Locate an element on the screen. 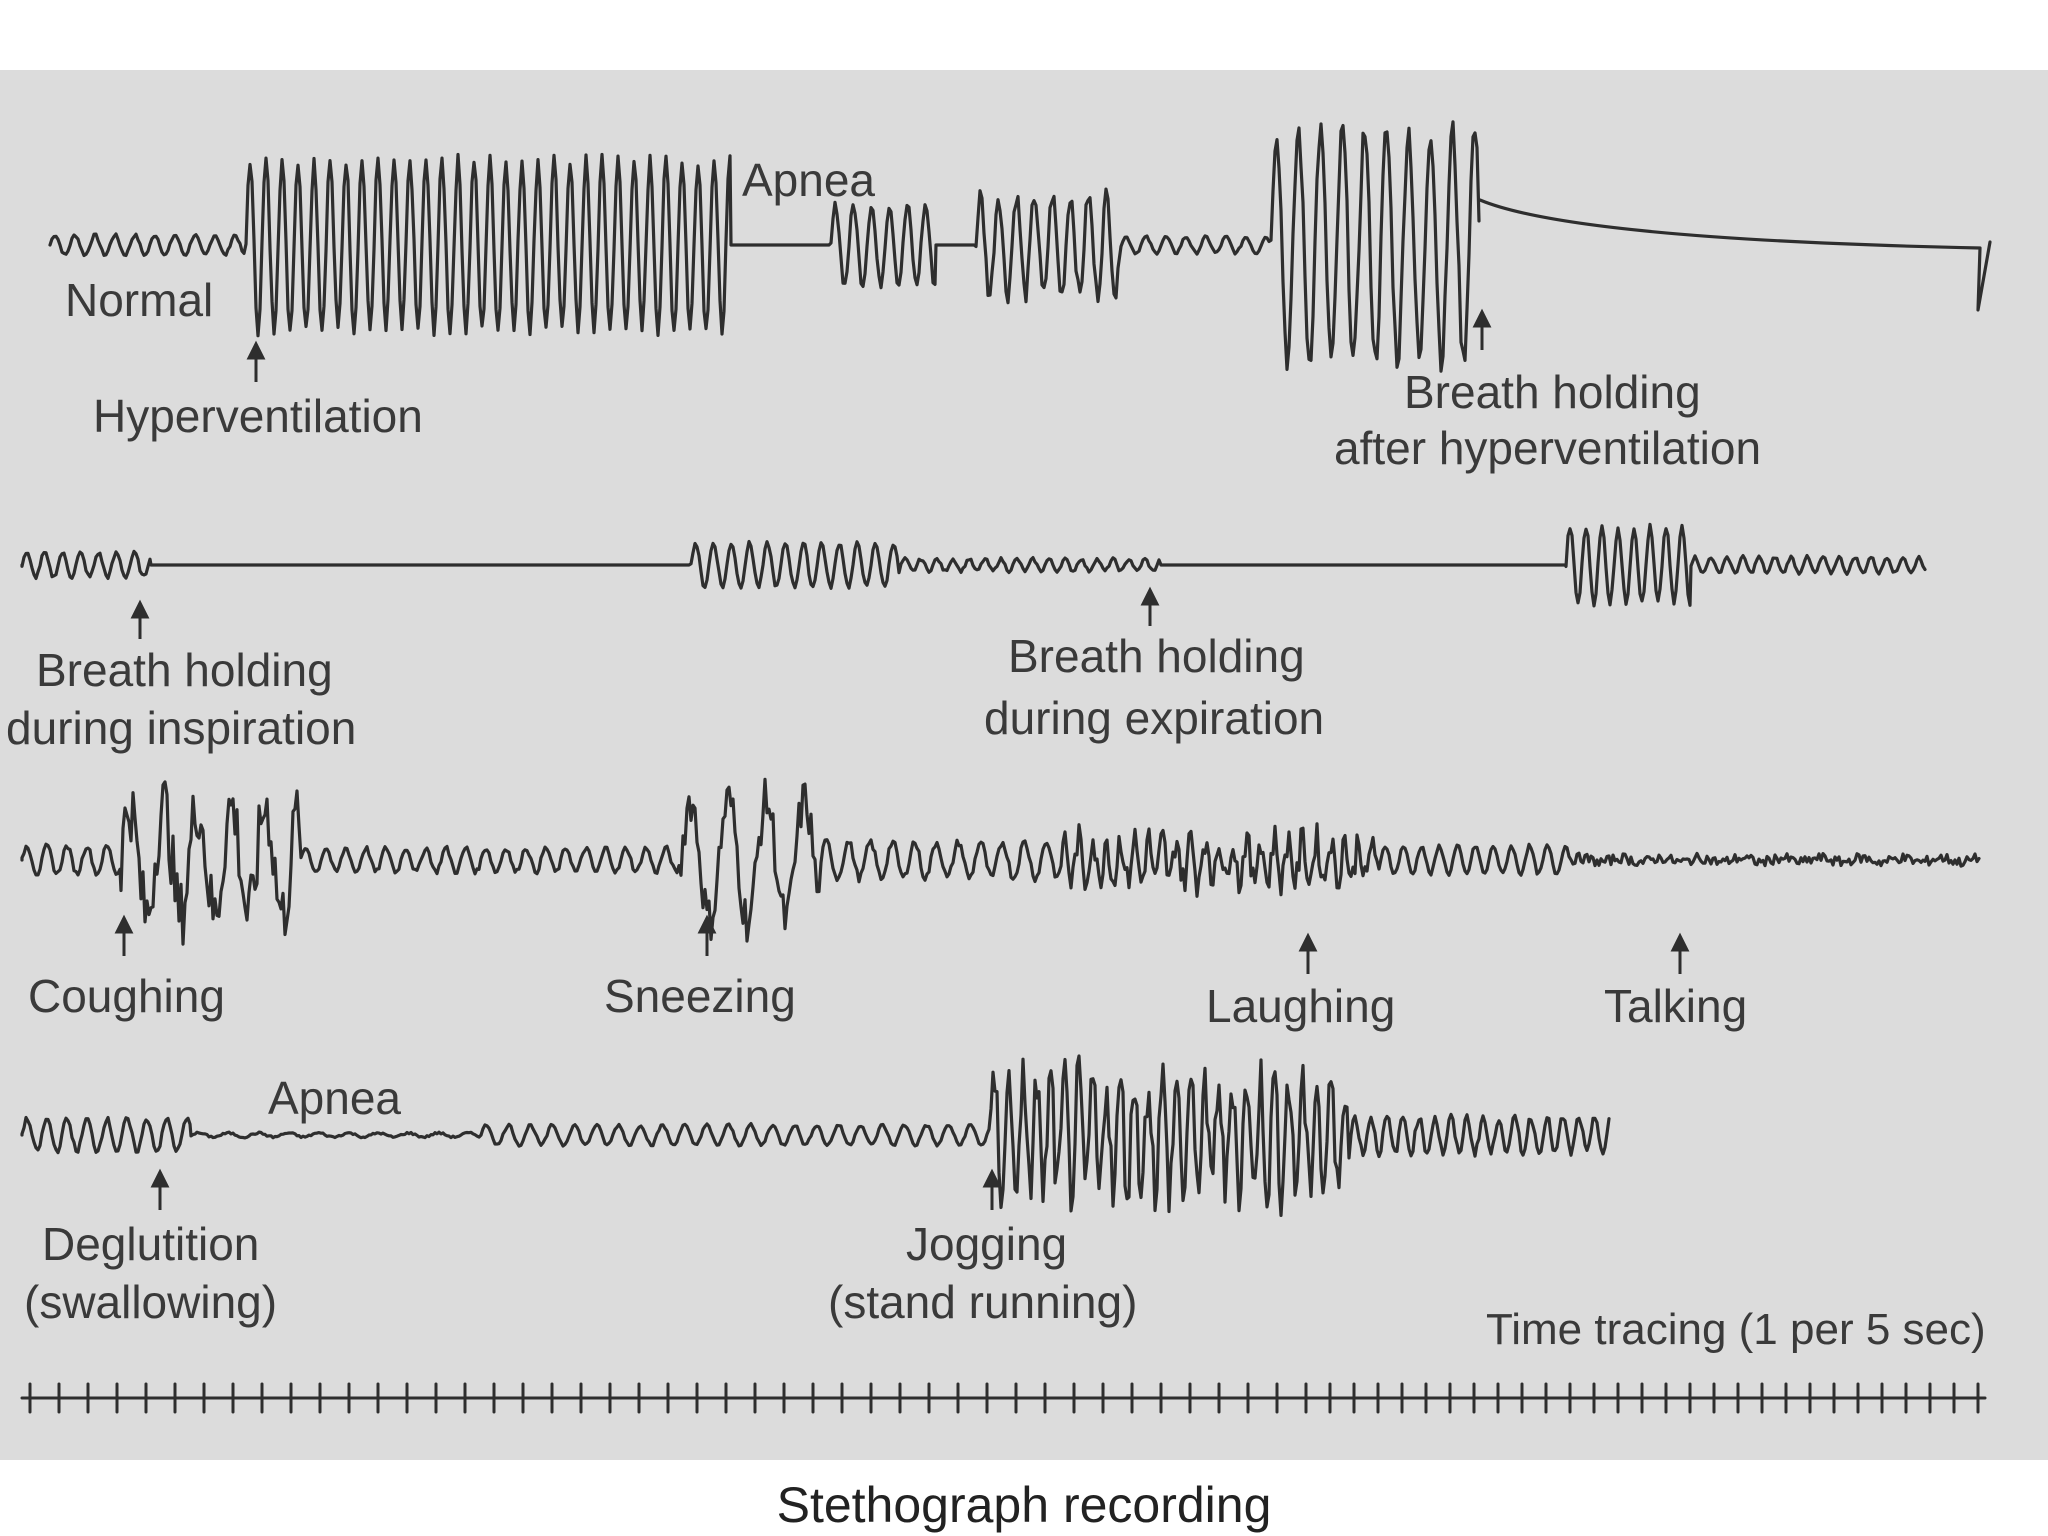 Image resolution: width=2048 pixels, height=1536 pixels. label-sneezing: Sneezing is located at coordinates (700, 996).